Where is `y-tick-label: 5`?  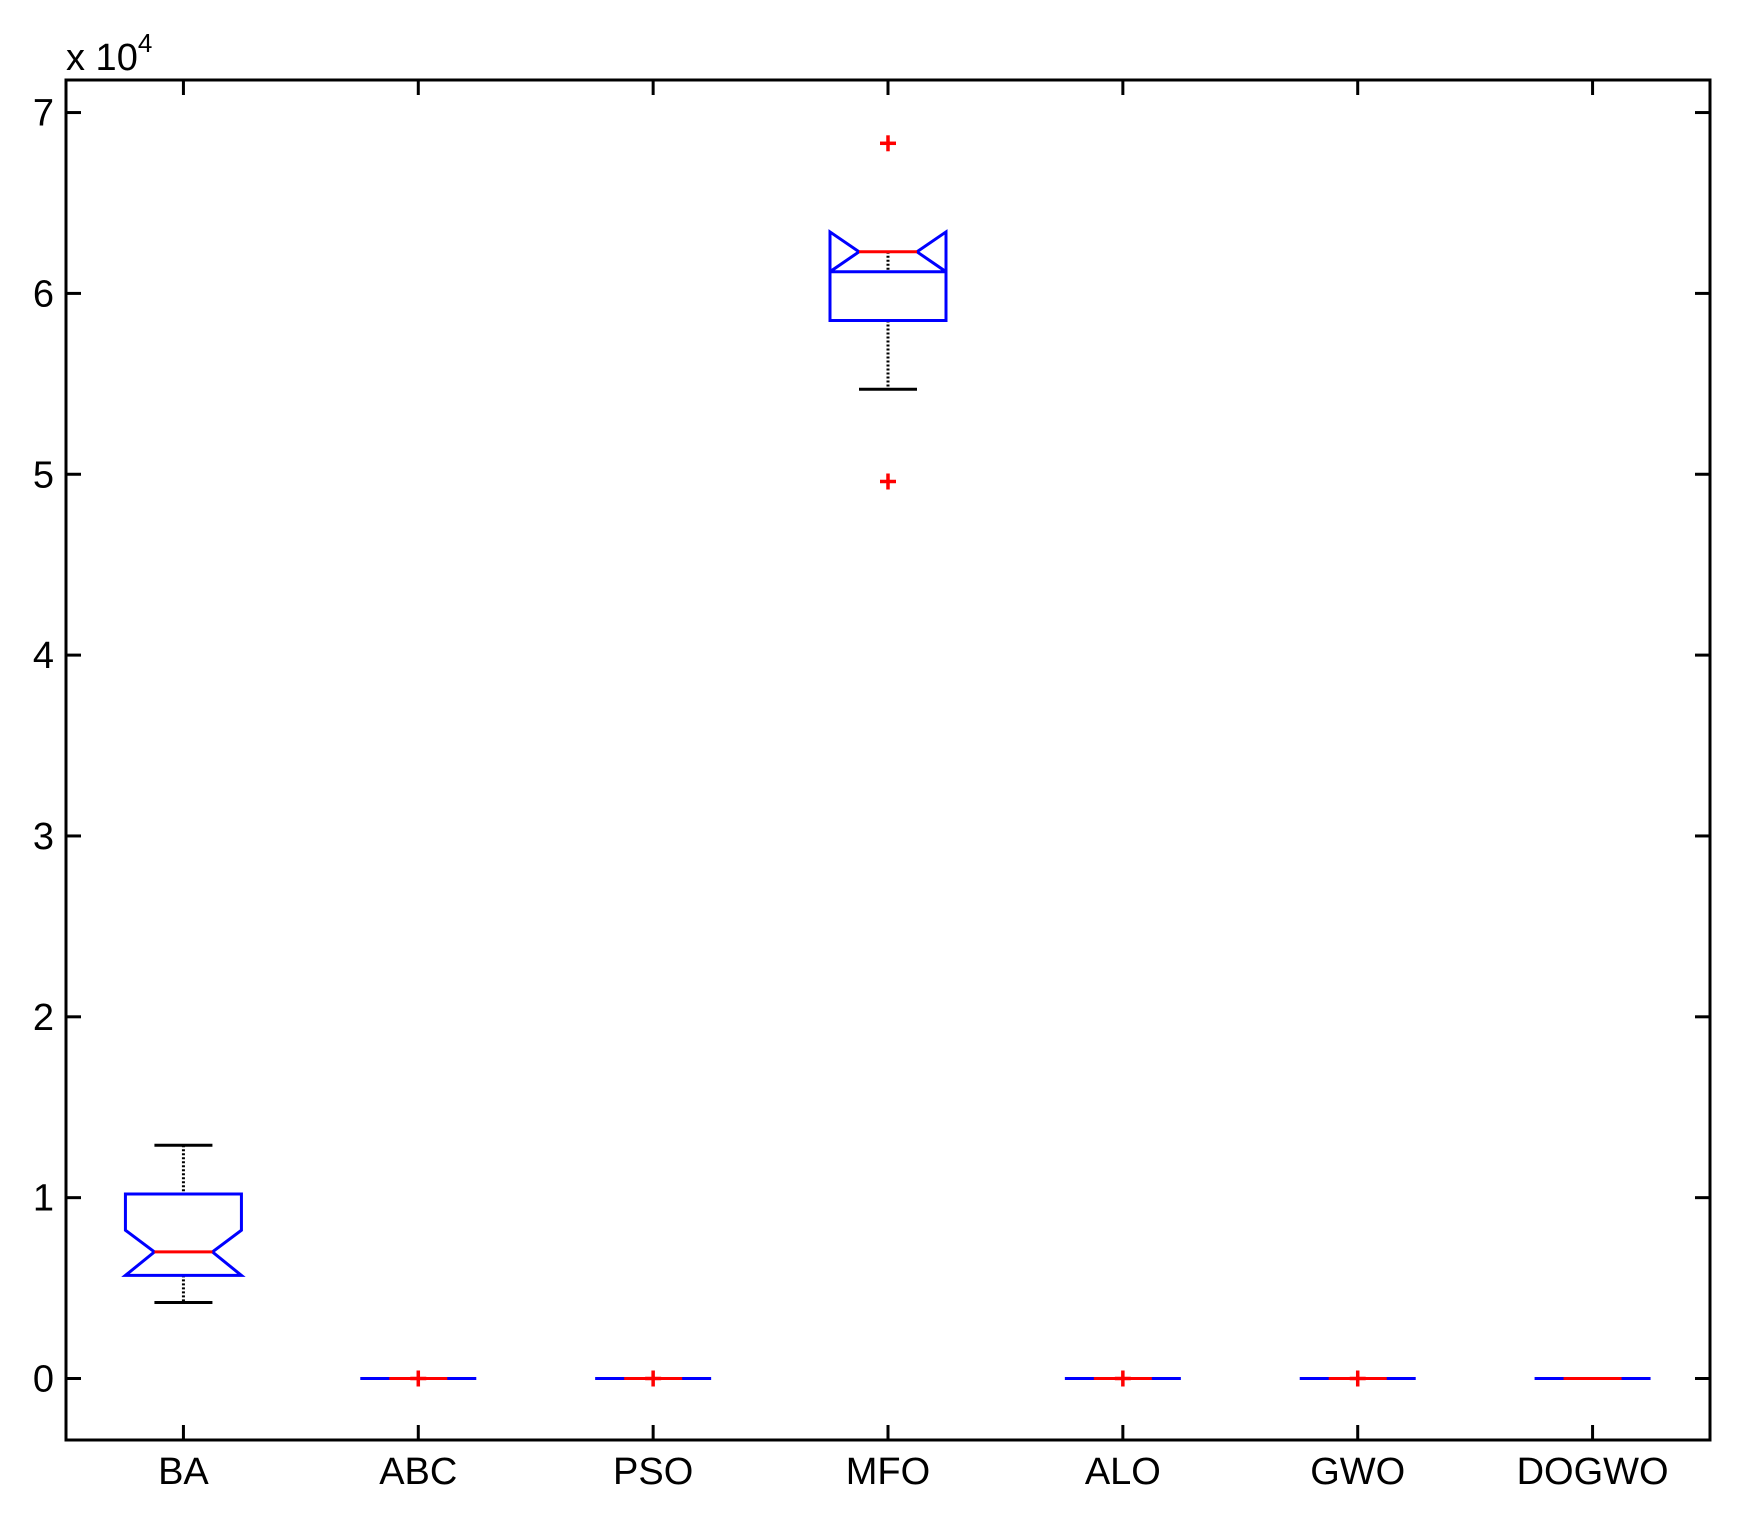 y-tick-label: 5 is located at coordinates (43, 475).